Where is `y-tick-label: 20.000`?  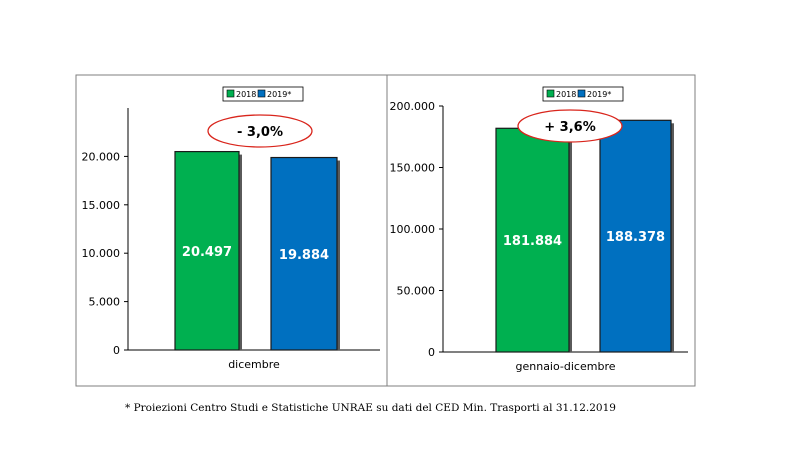
y-tick-label: 20.000 is located at coordinates (101, 156).